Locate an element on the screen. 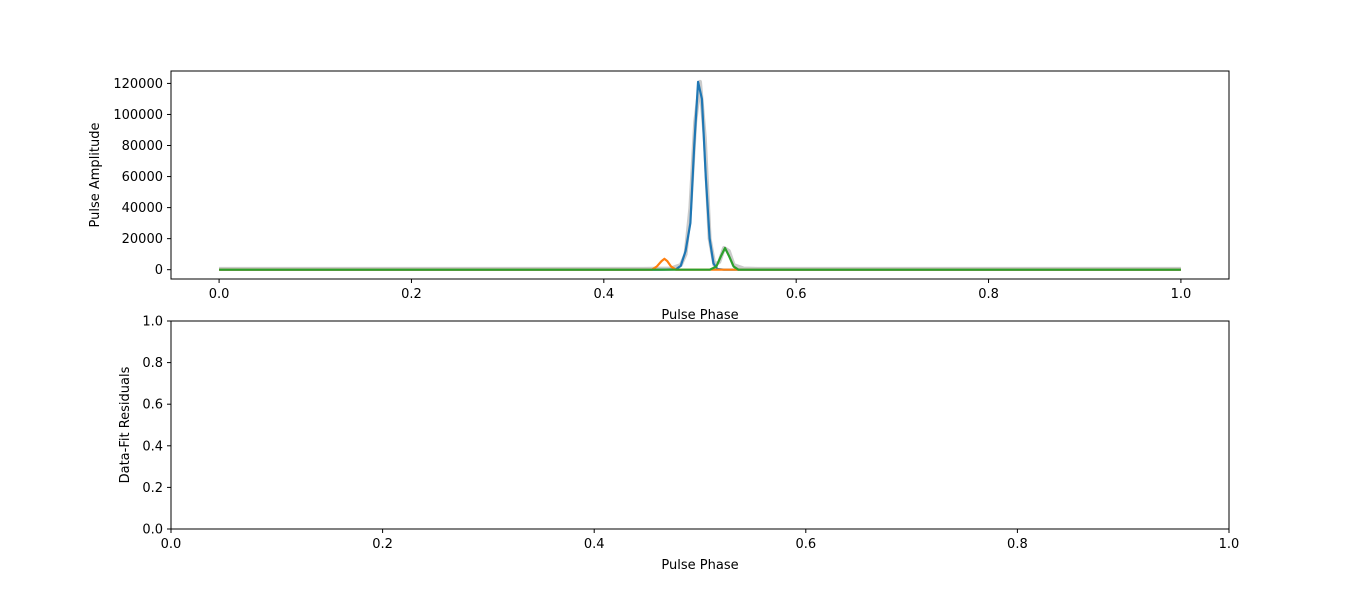  x-ticks-bottom: 0.0 0.2 0.4 0.6 0.8 1.0 is located at coordinates (700, 540).